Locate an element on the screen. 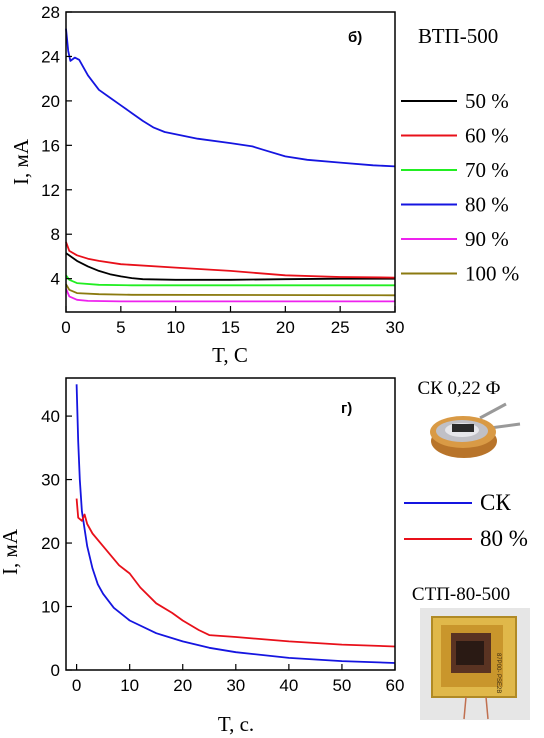  x-tick-label: 25 is located at coordinates (340, 327).